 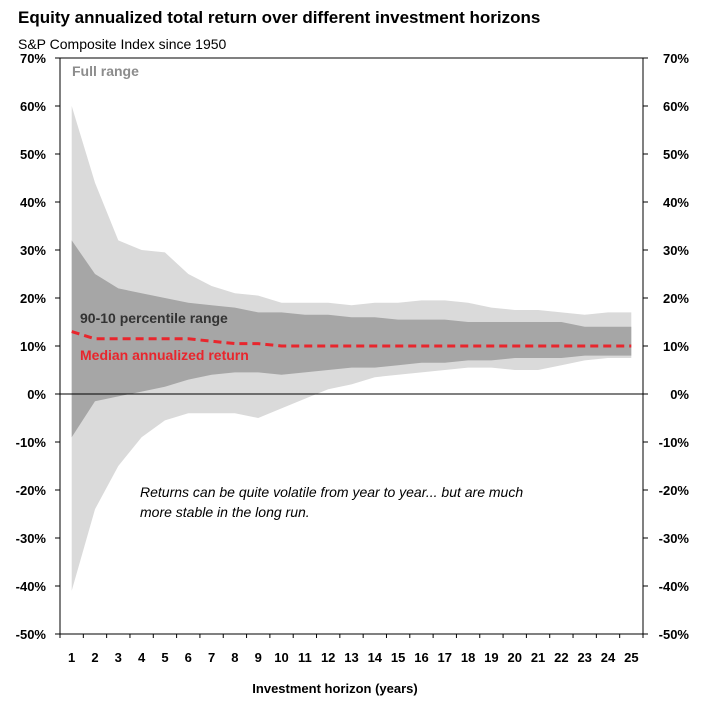 What do you see at coordinates (118, 657) in the screenshot?
I see `x-tick-label: 3` at bounding box center [118, 657].